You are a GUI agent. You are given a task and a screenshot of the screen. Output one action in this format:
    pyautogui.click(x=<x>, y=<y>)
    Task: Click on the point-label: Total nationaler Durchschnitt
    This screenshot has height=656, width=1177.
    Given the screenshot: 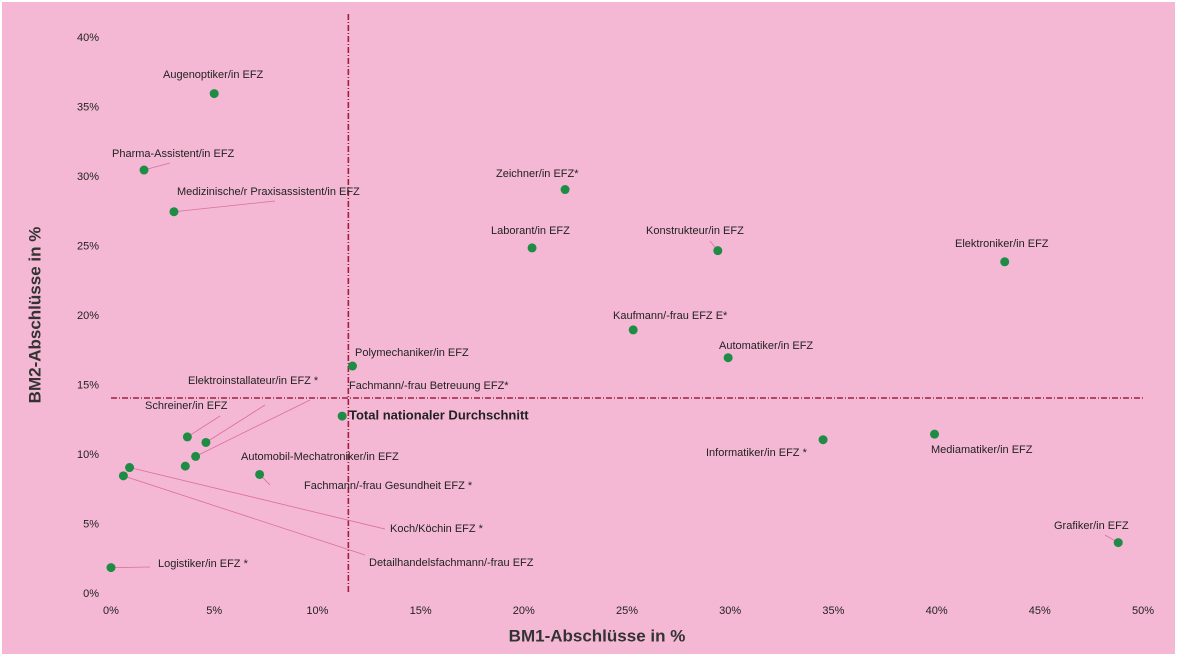 What is the action you would take?
    pyautogui.click(x=439, y=414)
    